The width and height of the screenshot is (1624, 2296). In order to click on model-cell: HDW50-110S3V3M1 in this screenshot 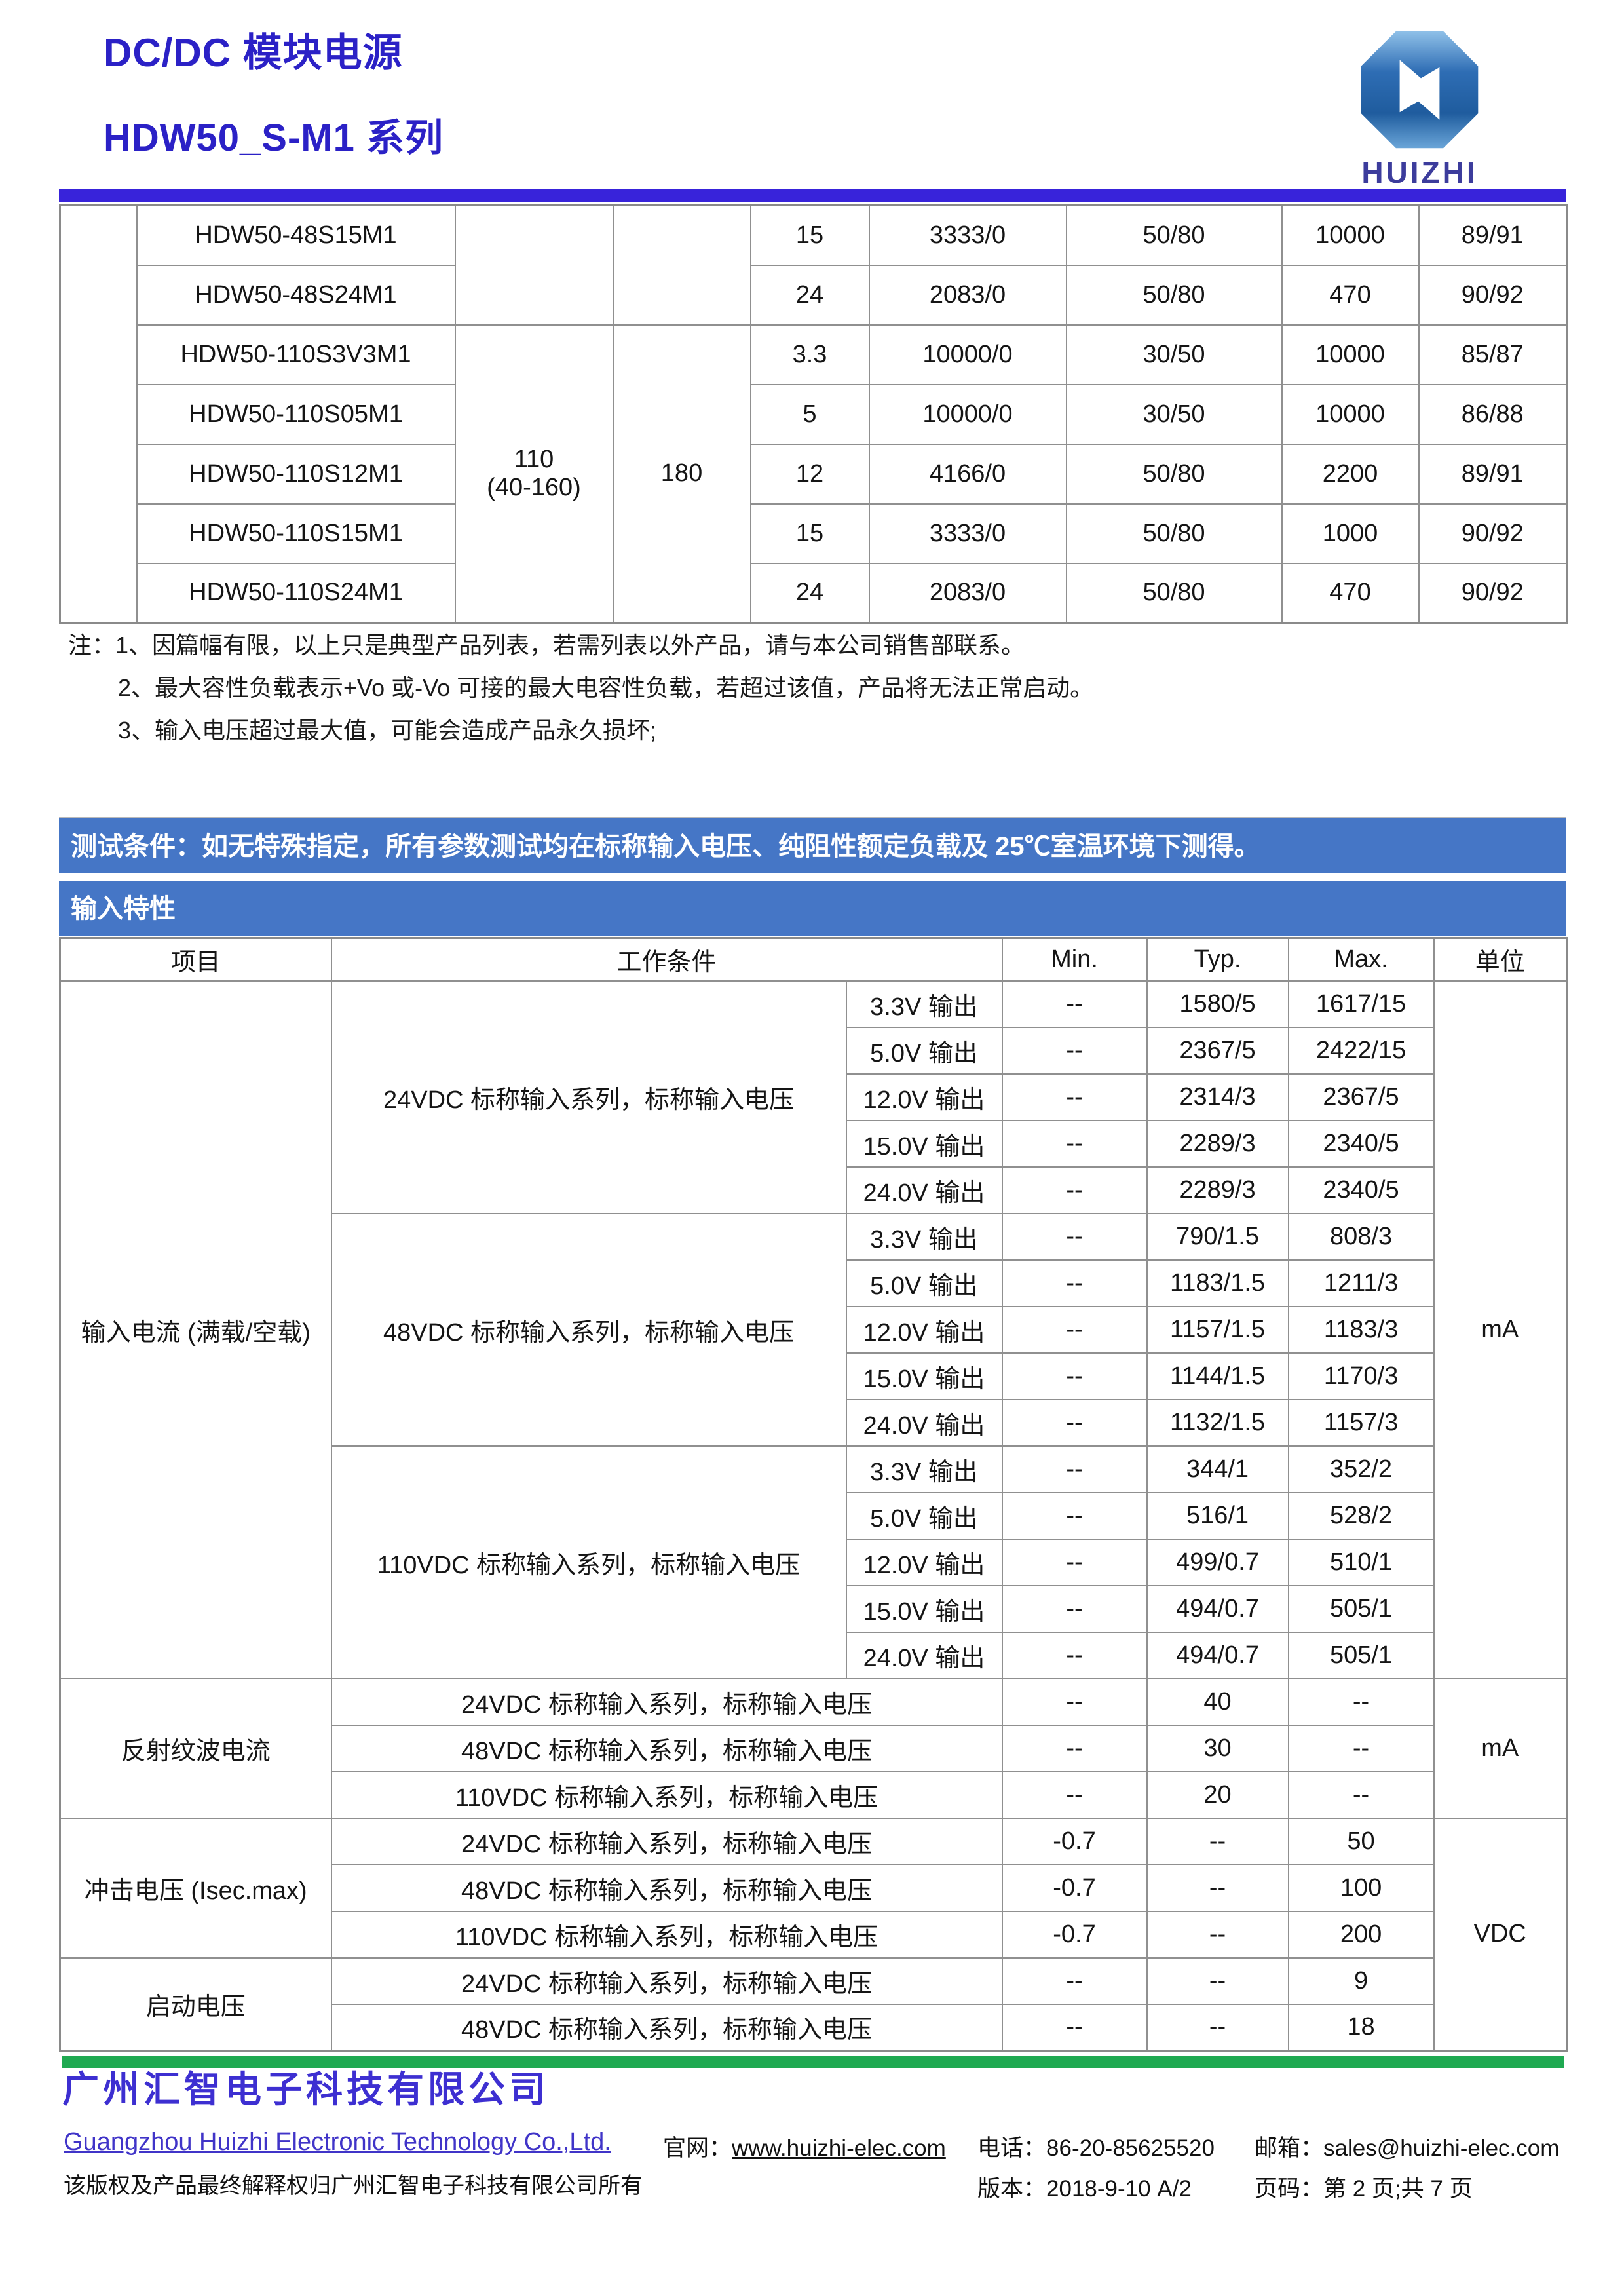, I will do `click(296, 354)`.